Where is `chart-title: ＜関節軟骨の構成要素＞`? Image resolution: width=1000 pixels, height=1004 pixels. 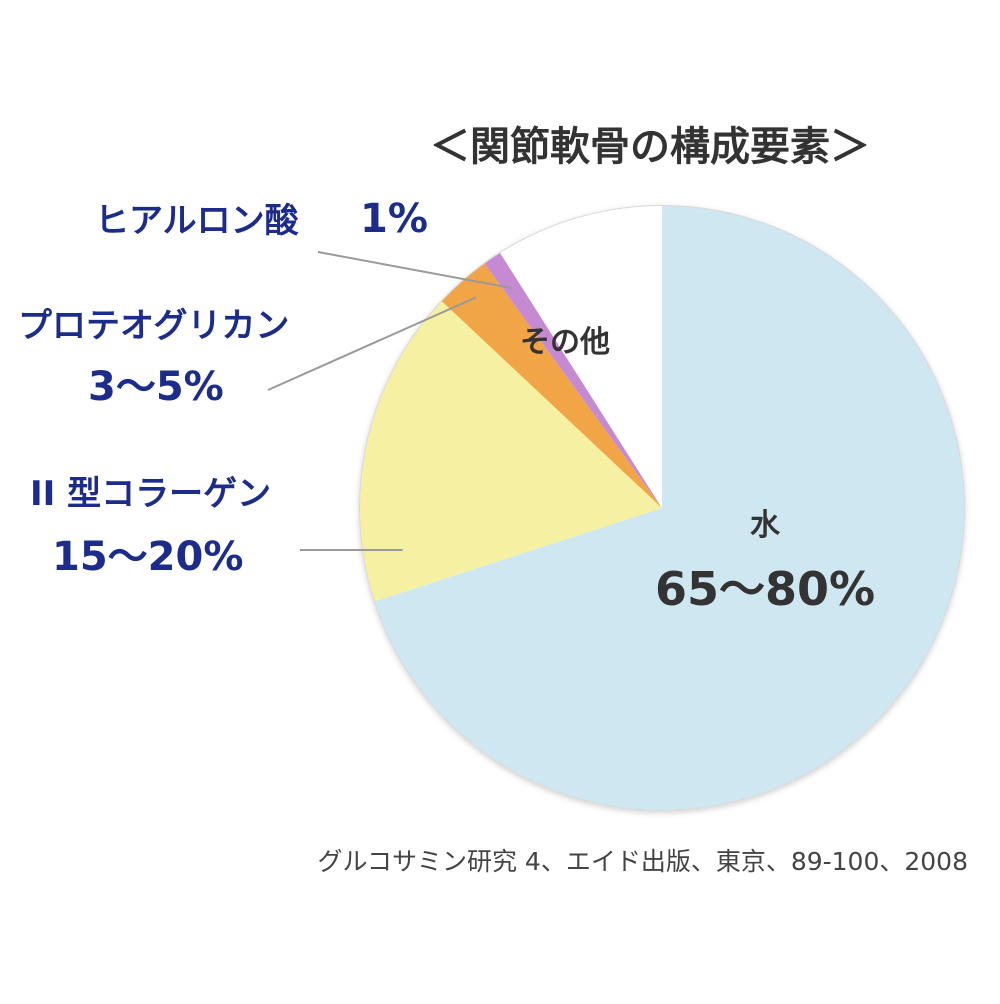
chart-title: ＜関節軟骨の構成要素＞ is located at coordinates (650, 147).